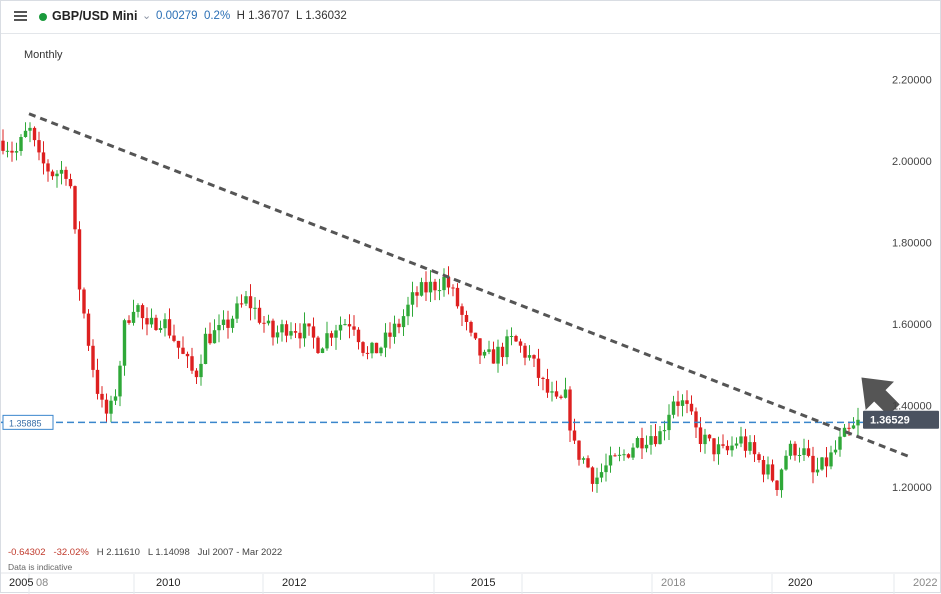 The image size is (941, 594). Describe the element at coordinates (217, 16) in the screenshot. I see `price-change-percent: 0.2%` at that location.